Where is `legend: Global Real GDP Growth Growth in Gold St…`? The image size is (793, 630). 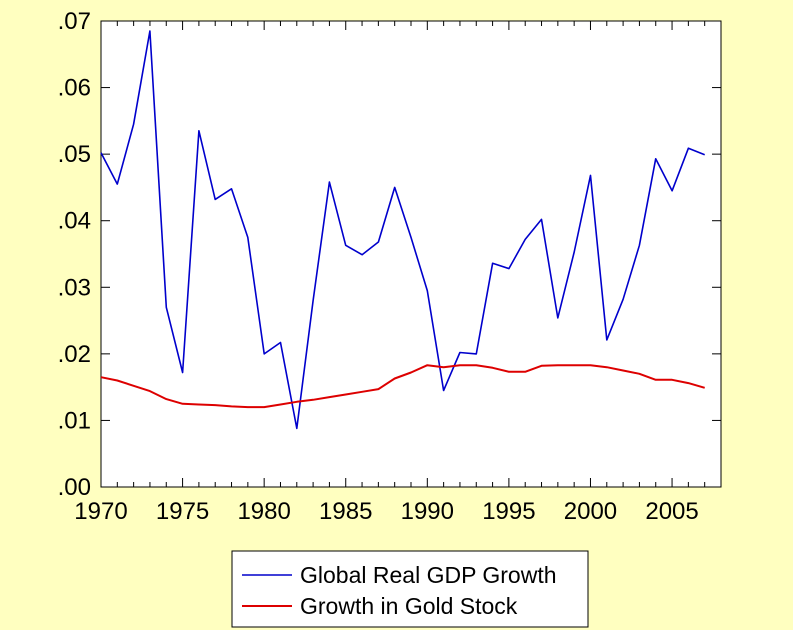
legend: Global Real GDP Growth Growth in Gold St… is located at coordinates (410, 589).